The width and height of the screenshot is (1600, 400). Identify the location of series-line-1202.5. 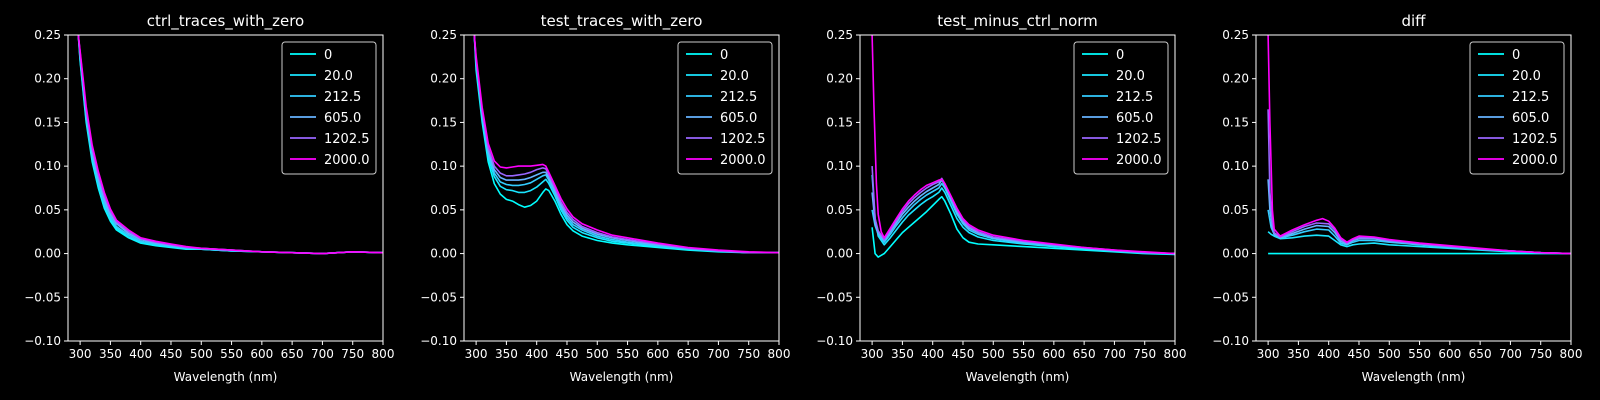
(1419, 182).